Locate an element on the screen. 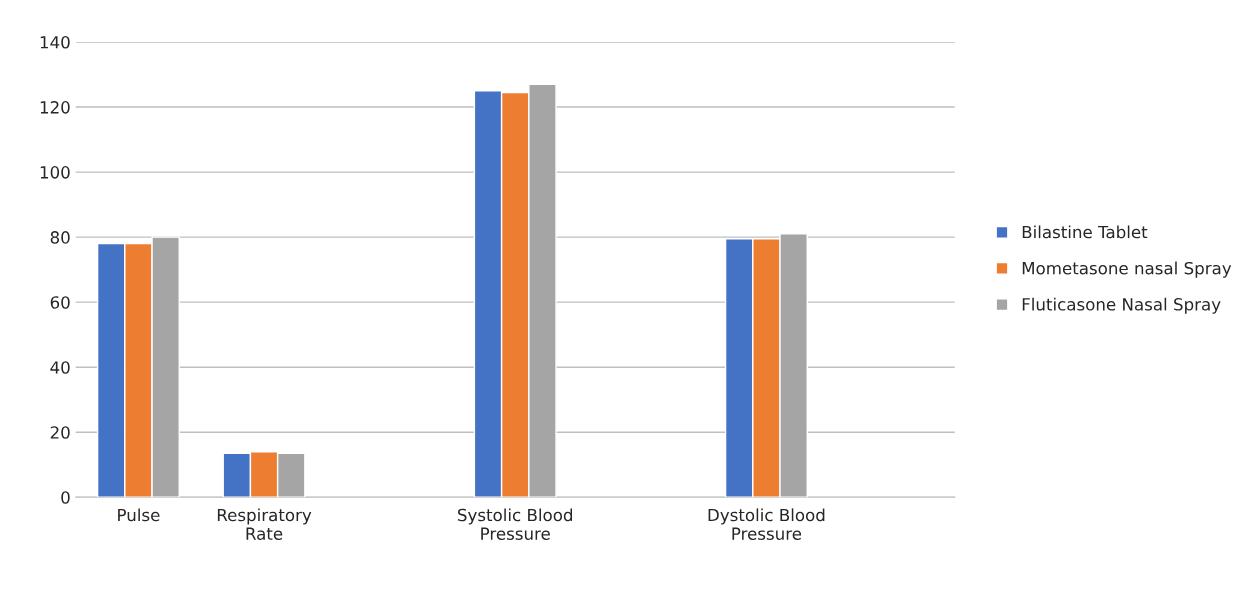 This screenshot has width=1240, height=592. y-tick-label: 40 is located at coordinates (60, 367).